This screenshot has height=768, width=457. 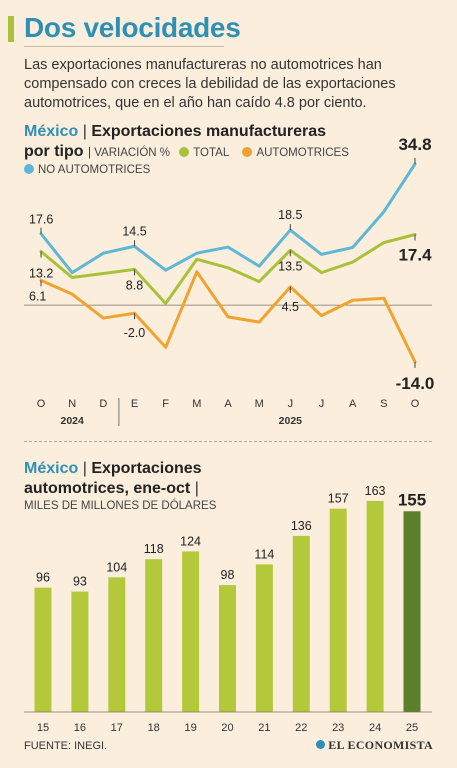 I want to click on legend-total-swatch, so click(x=184, y=152).